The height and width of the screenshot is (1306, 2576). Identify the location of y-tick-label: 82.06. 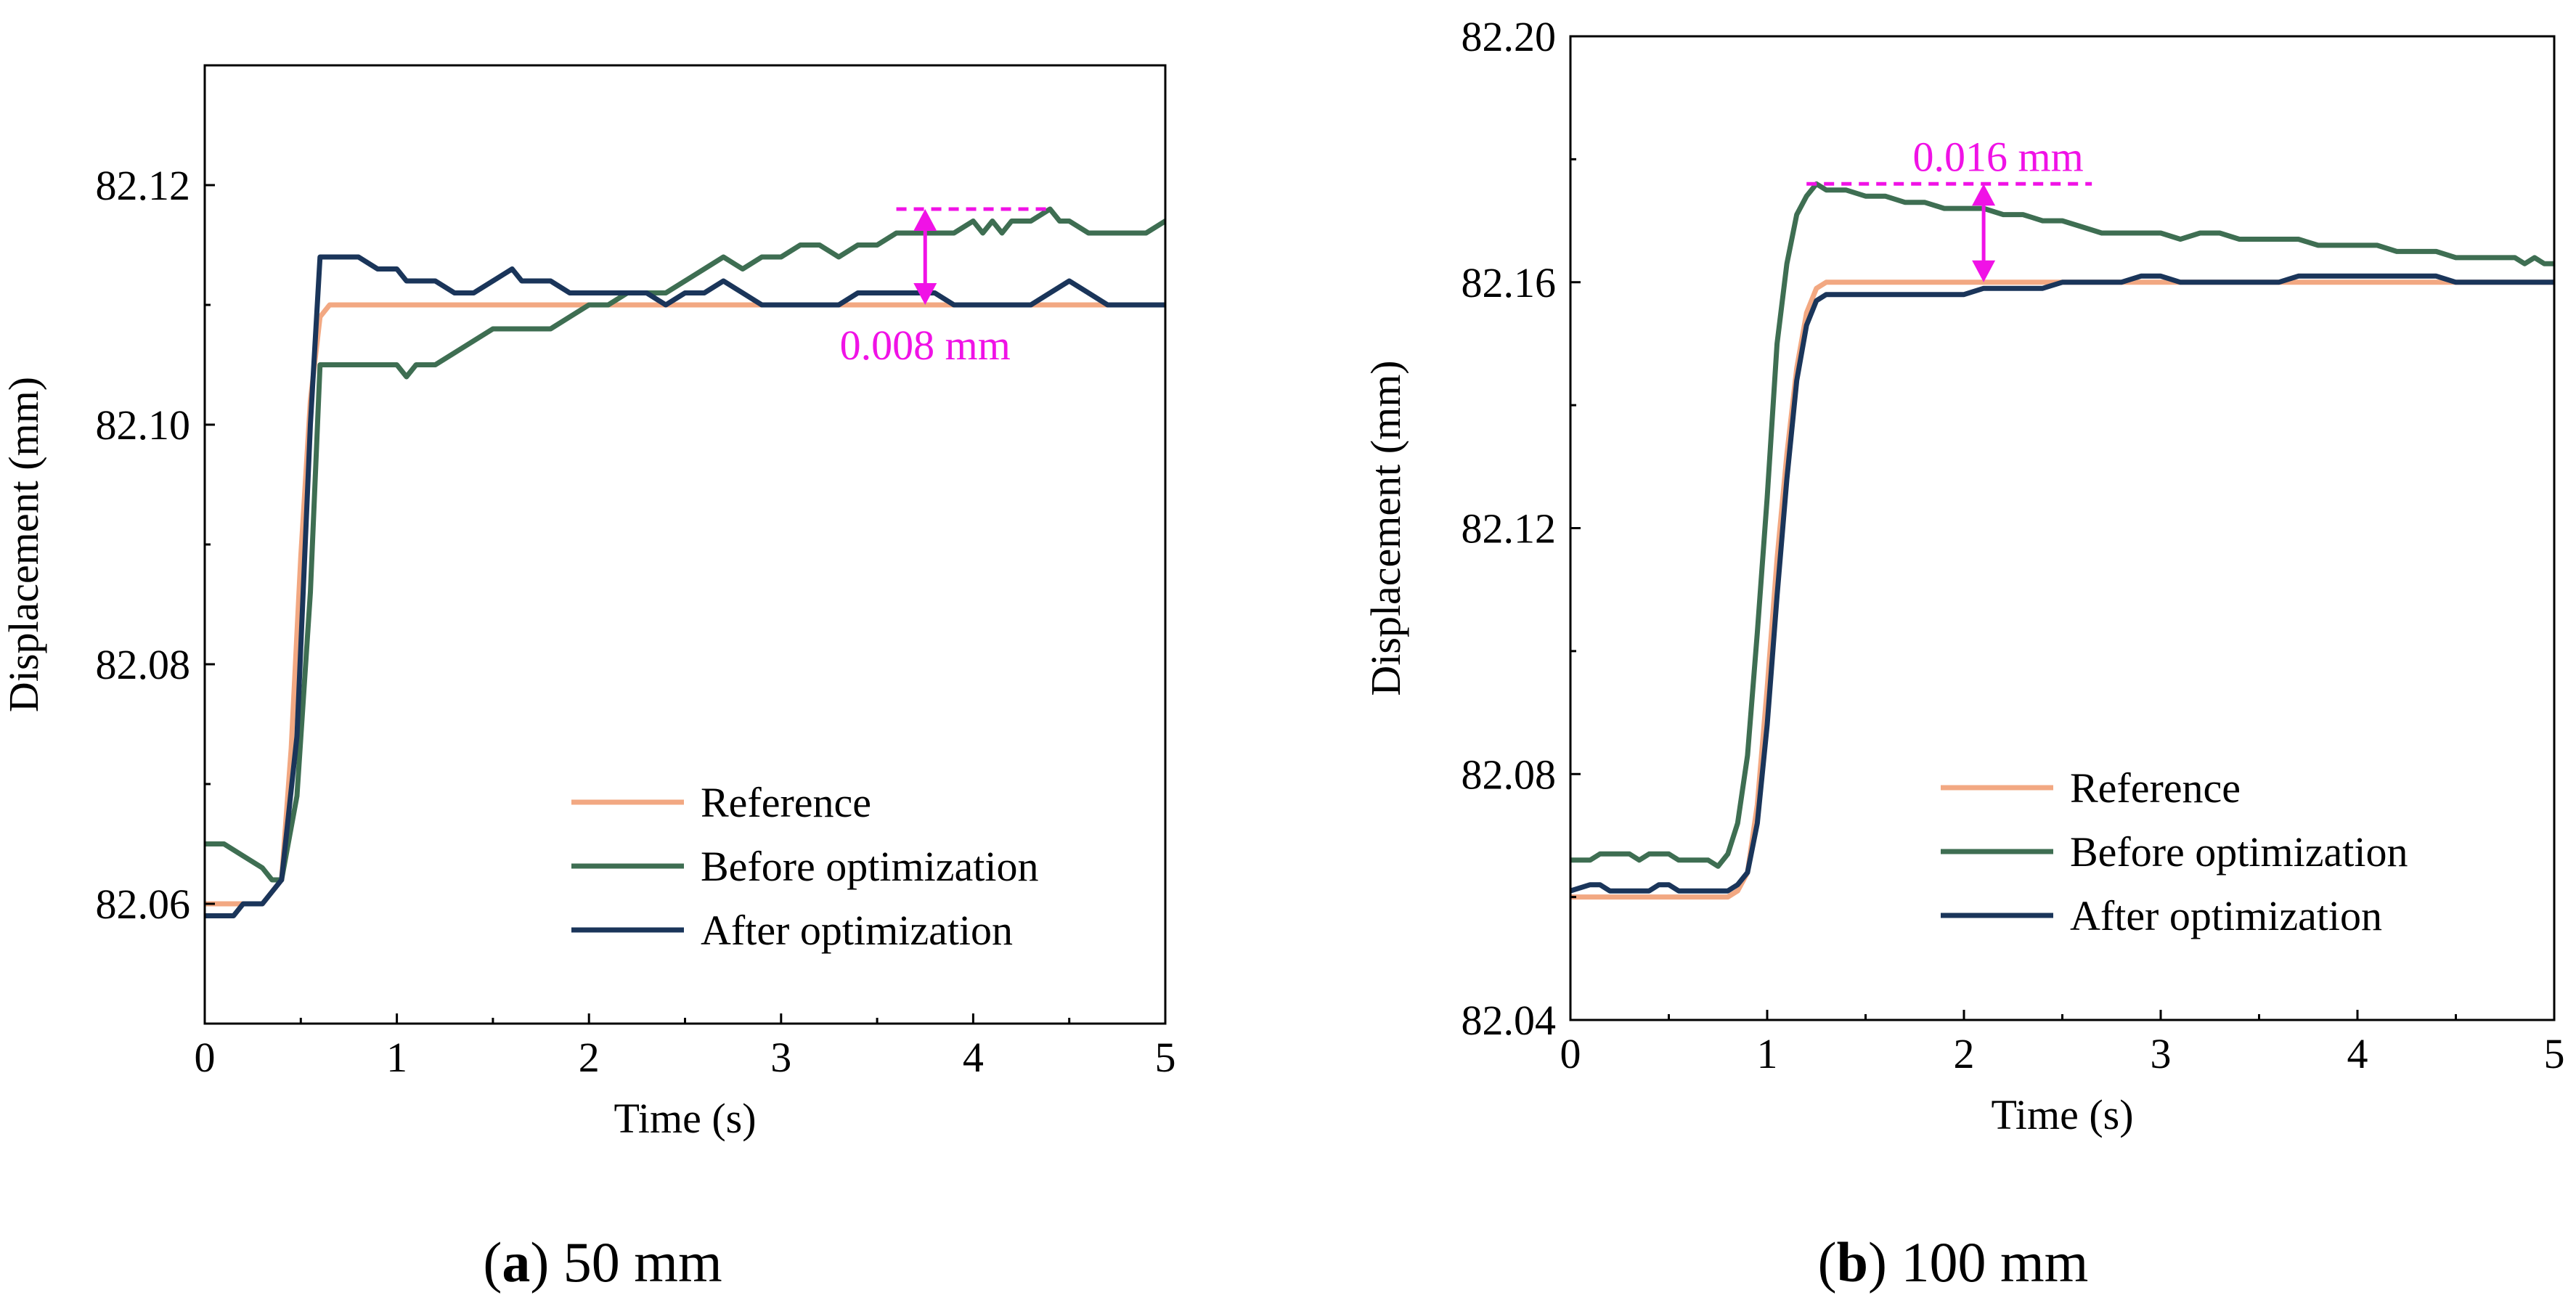
(143, 904).